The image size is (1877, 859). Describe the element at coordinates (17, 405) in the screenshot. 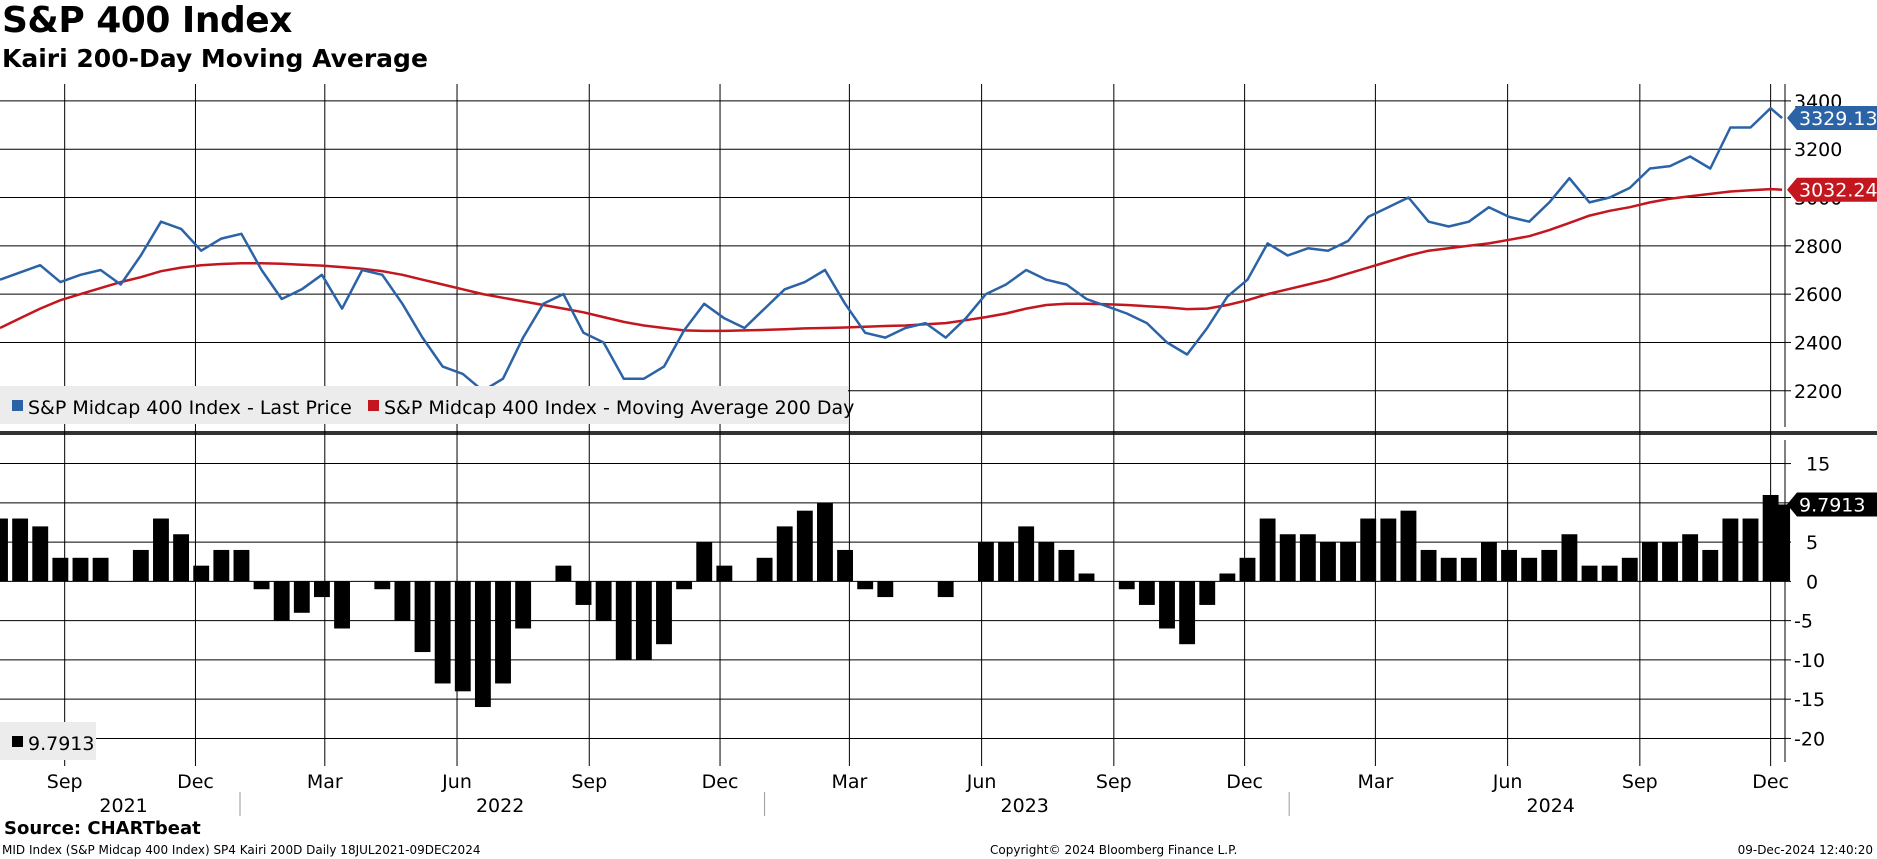

I see `price-legend-swatch` at that location.